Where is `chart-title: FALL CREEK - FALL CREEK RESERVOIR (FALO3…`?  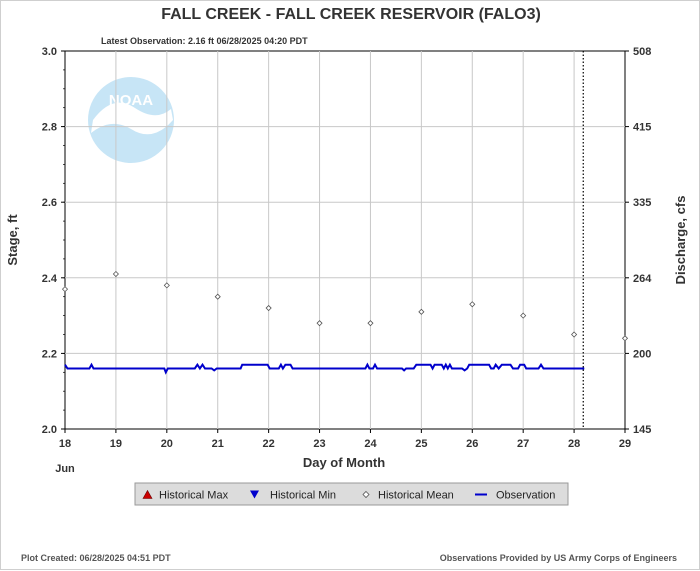 chart-title: FALL CREEK - FALL CREEK RESERVOIR (FALO3… is located at coordinates (351, 14).